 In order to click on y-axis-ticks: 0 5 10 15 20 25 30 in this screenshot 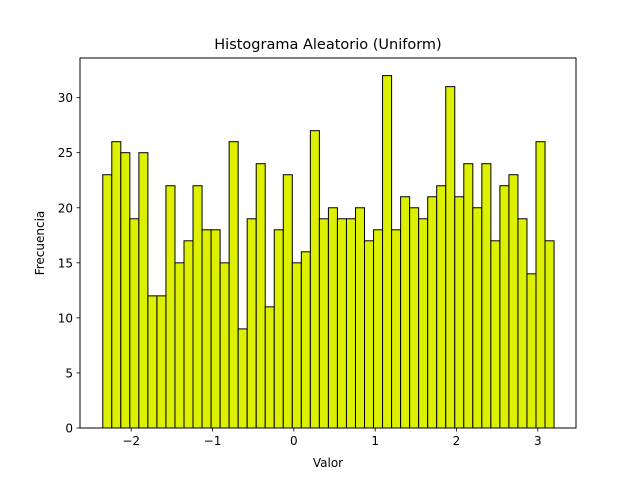, I will do `click(69, 263)`.